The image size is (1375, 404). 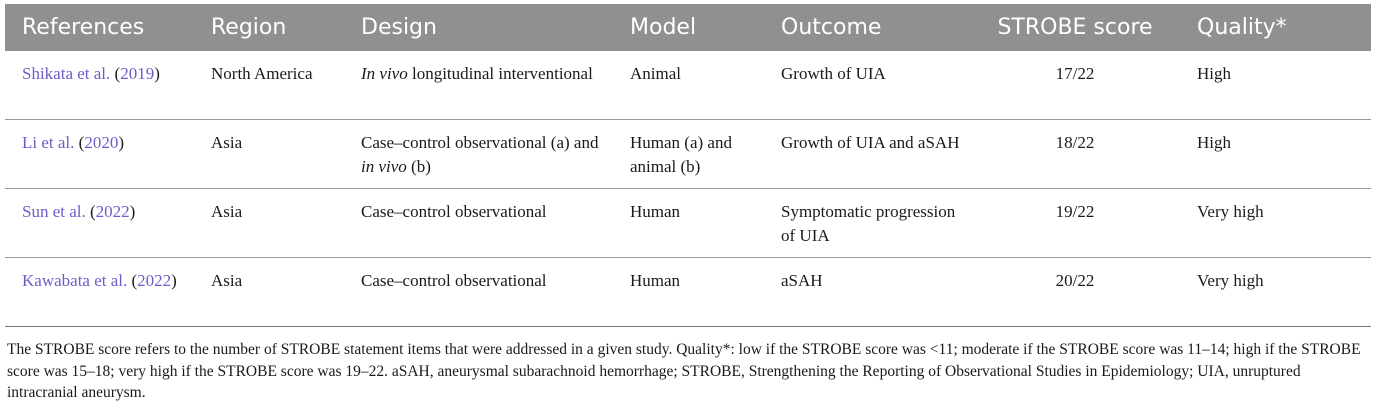 What do you see at coordinates (99, 27) in the screenshot?
I see `header-references: References` at bounding box center [99, 27].